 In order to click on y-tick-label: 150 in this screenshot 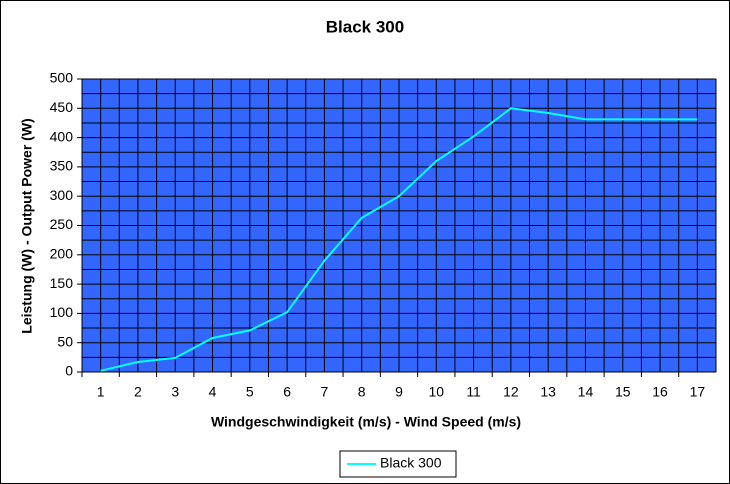, I will do `click(62, 283)`.